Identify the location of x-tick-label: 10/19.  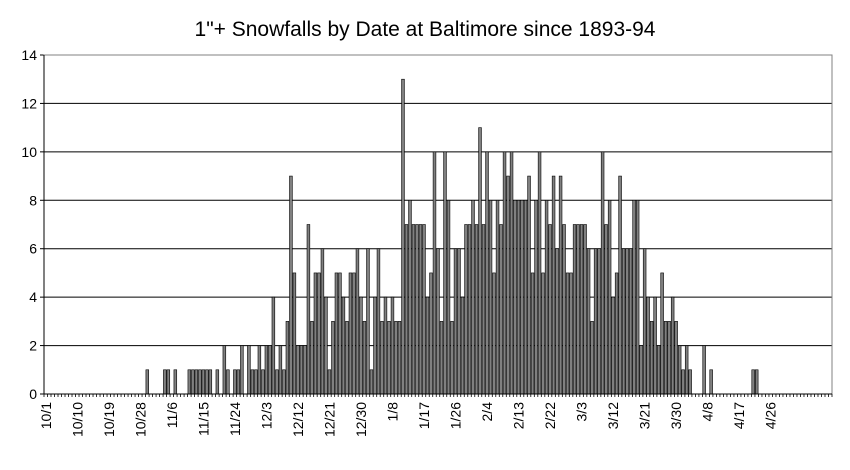
(109, 419).